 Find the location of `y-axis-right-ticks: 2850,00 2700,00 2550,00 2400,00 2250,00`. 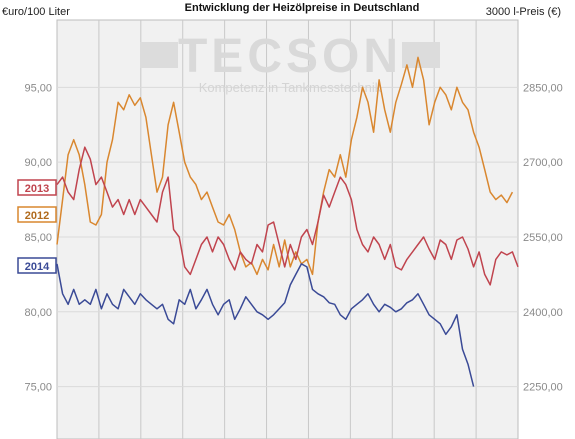

y-axis-right-ticks: 2850,00 2700,00 2550,00 2400,00 2250,00 is located at coordinates (543, 237).